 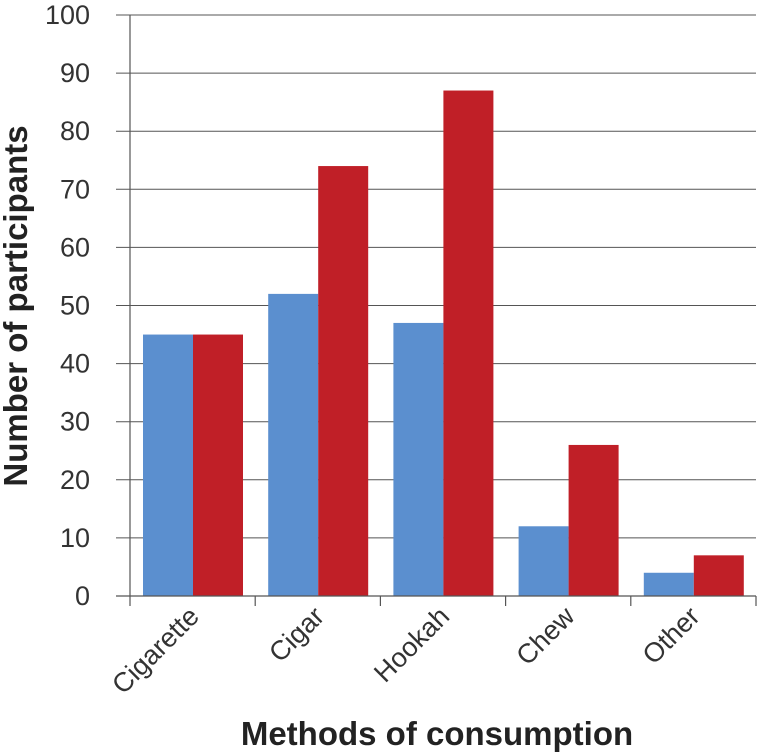 What do you see at coordinates (437, 733) in the screenshot?
I see `x-axis-title: Methods of consumption` at bounding box center [437, 733].